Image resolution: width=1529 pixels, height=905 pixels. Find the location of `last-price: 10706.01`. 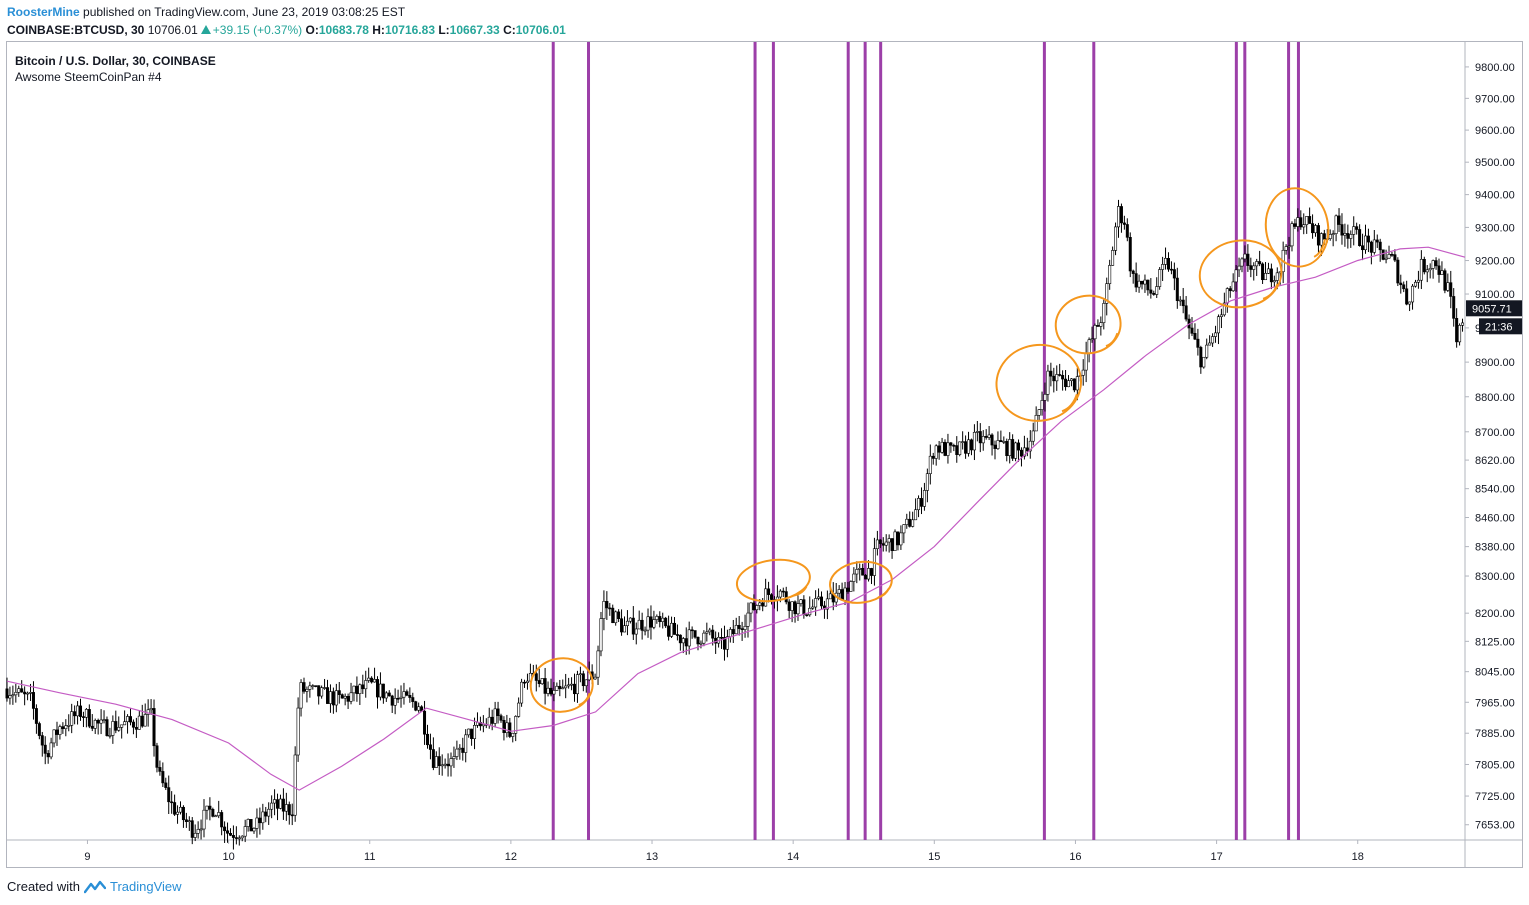

last-price: 10706.01 is located at coordinates (172, 30).